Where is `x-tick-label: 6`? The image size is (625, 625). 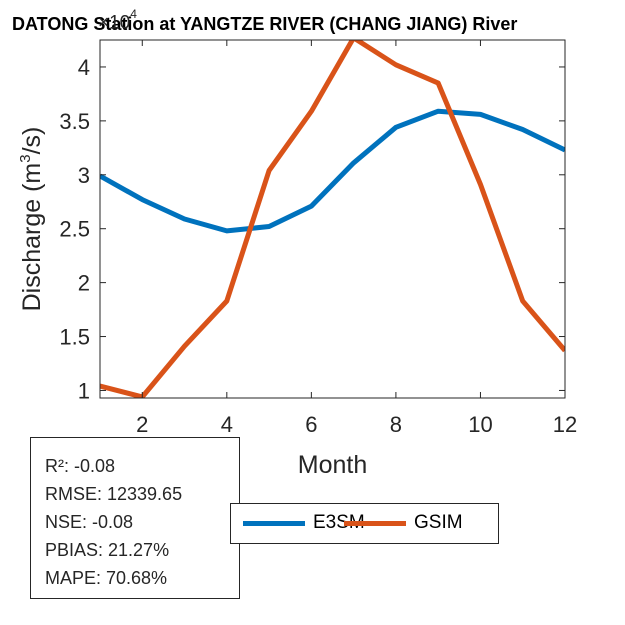 x-tick-label: 6 is located at coordinates (311, 424).